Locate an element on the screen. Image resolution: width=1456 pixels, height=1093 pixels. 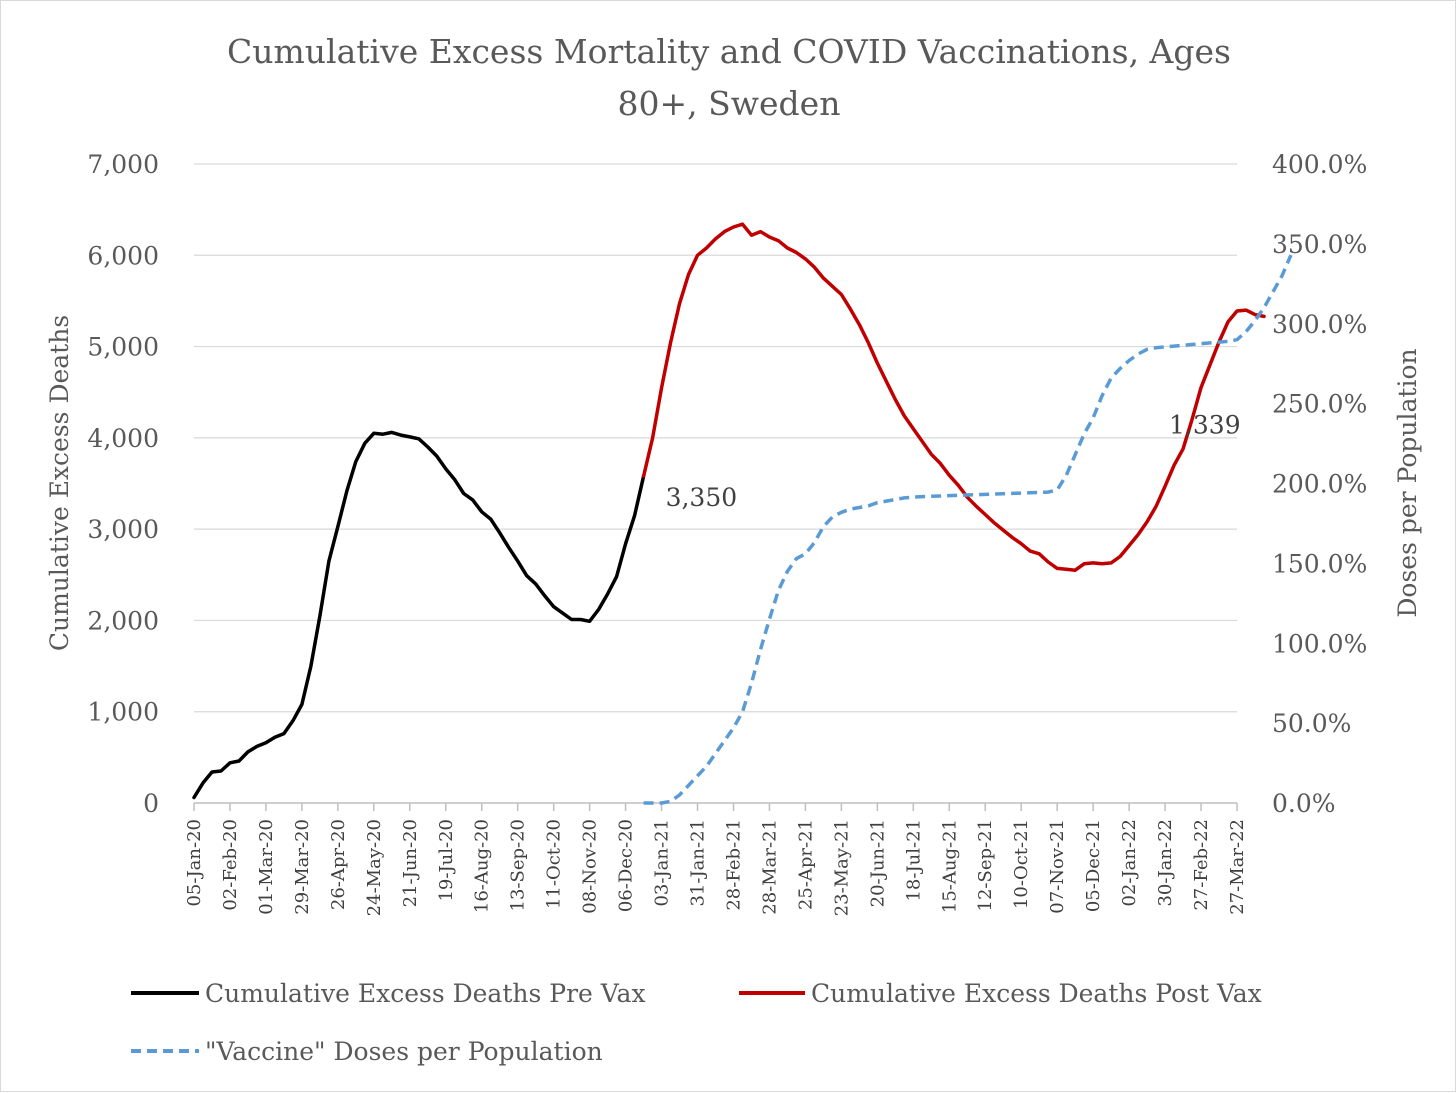
y-tick-label: 6,000 is located at coordinates (123, 255).